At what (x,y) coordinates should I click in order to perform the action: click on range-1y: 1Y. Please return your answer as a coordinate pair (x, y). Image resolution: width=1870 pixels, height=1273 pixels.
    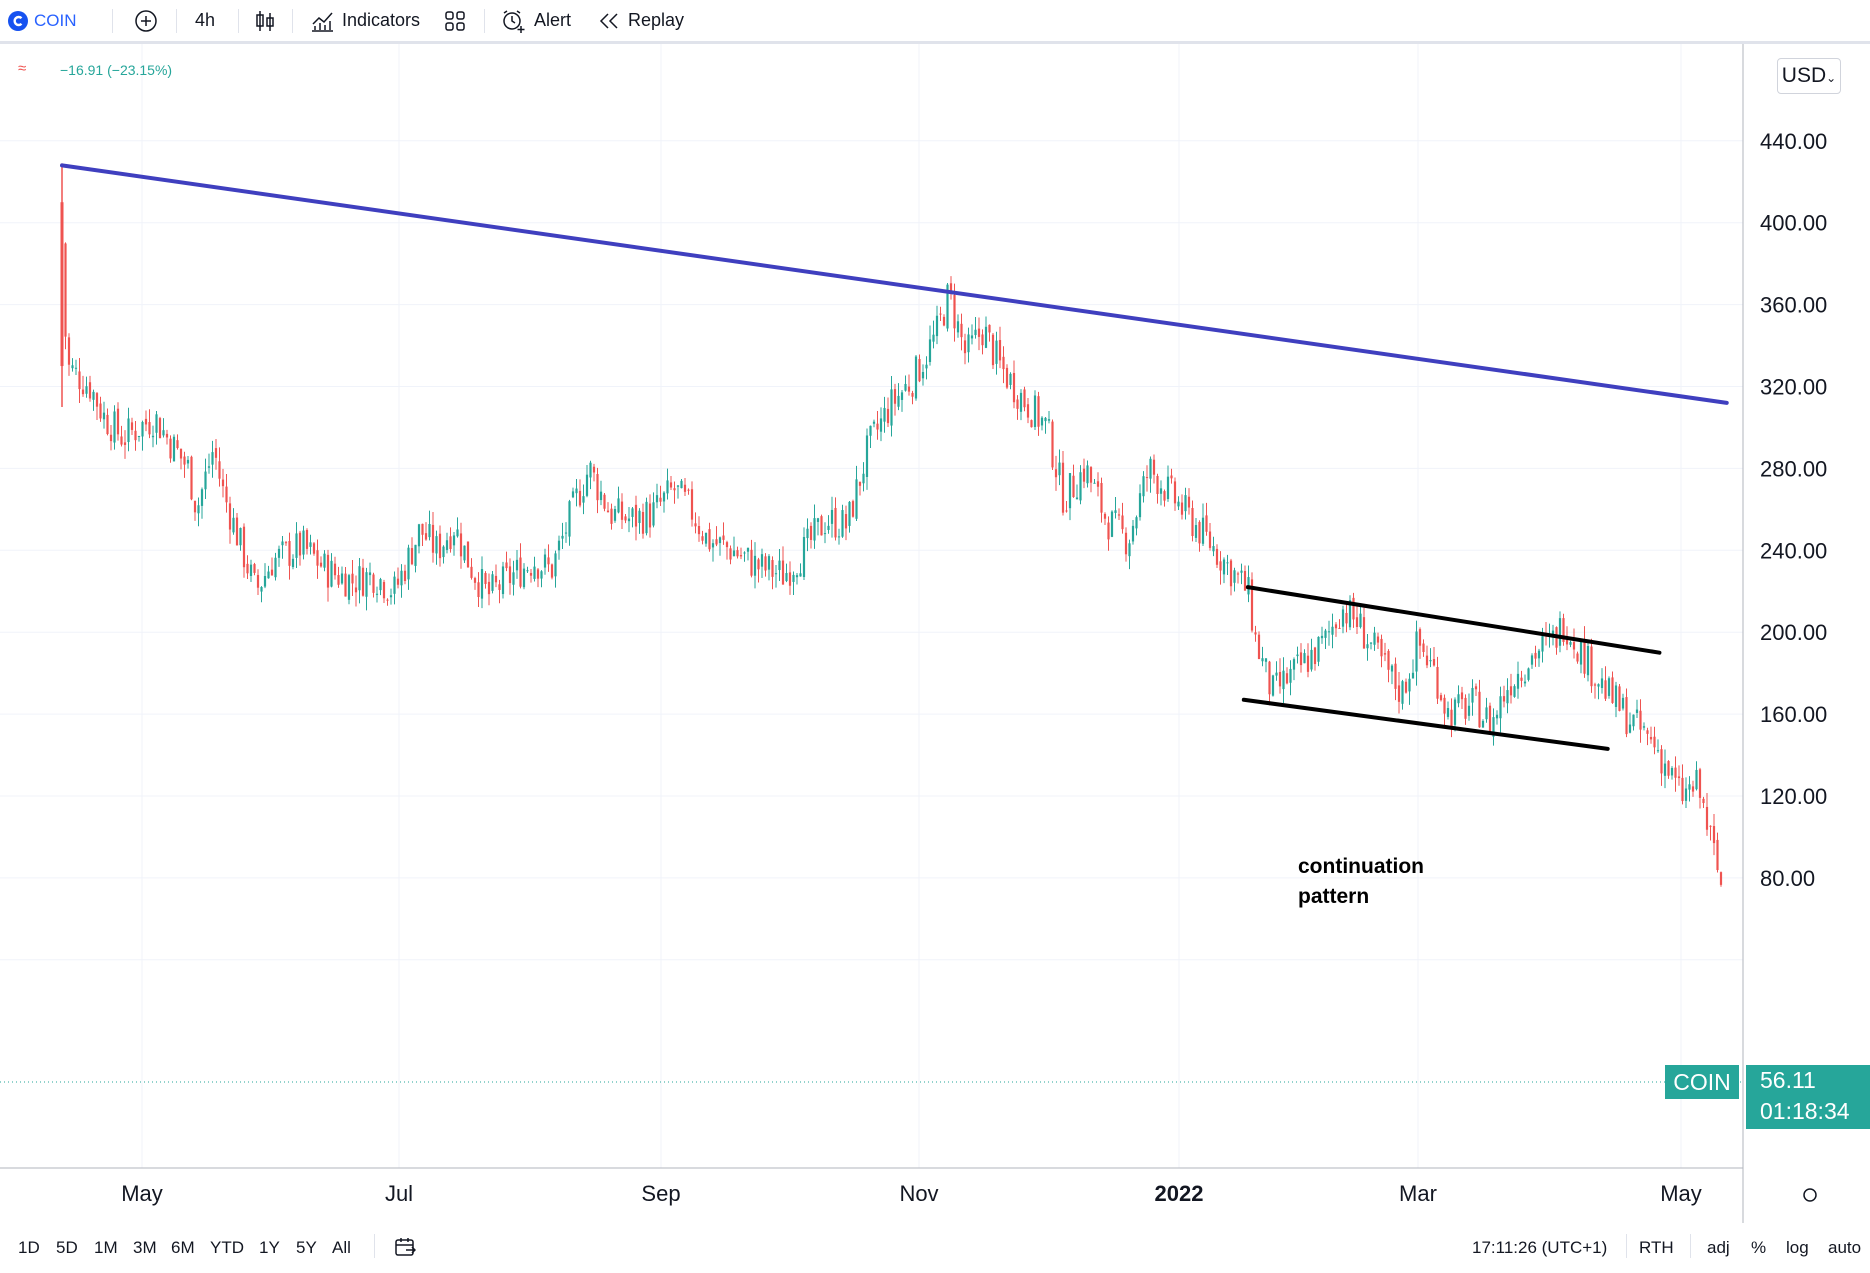
    Looking at the image, I should click on (269, 1247).